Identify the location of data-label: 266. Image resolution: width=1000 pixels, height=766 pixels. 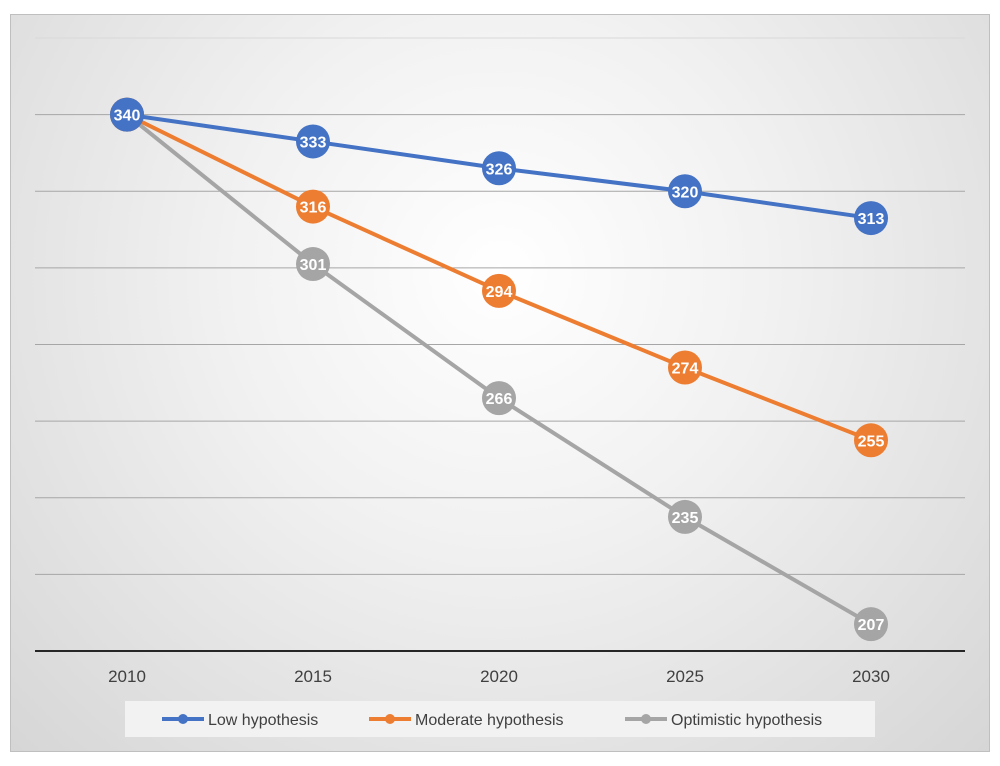
(499, 399).